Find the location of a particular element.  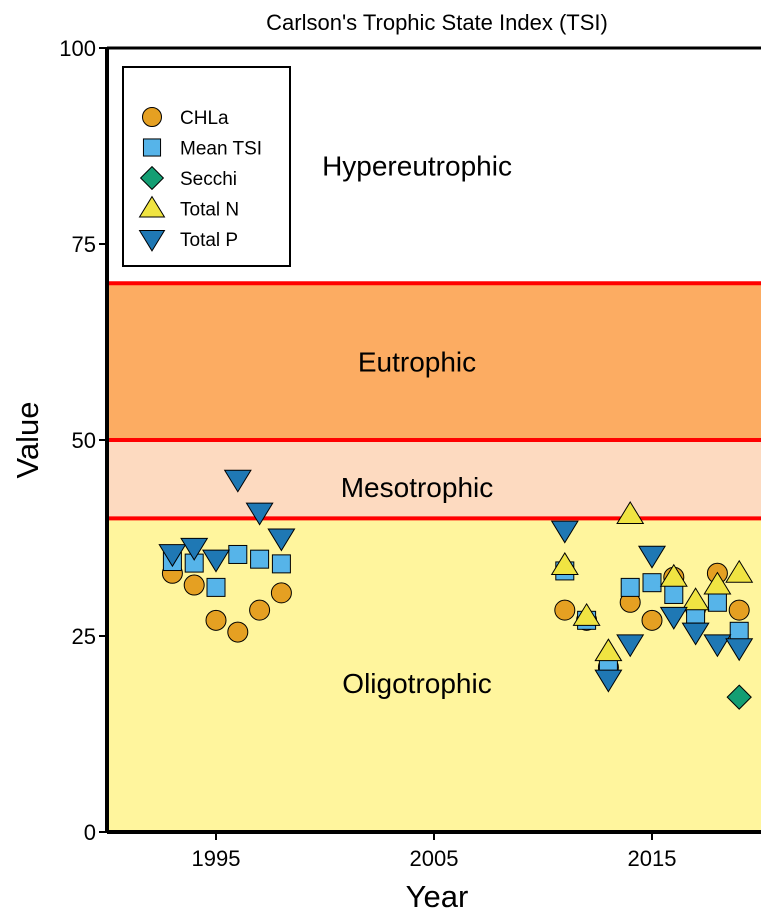

legend-marker-mean-tsi is located at coordinates (152, 147).